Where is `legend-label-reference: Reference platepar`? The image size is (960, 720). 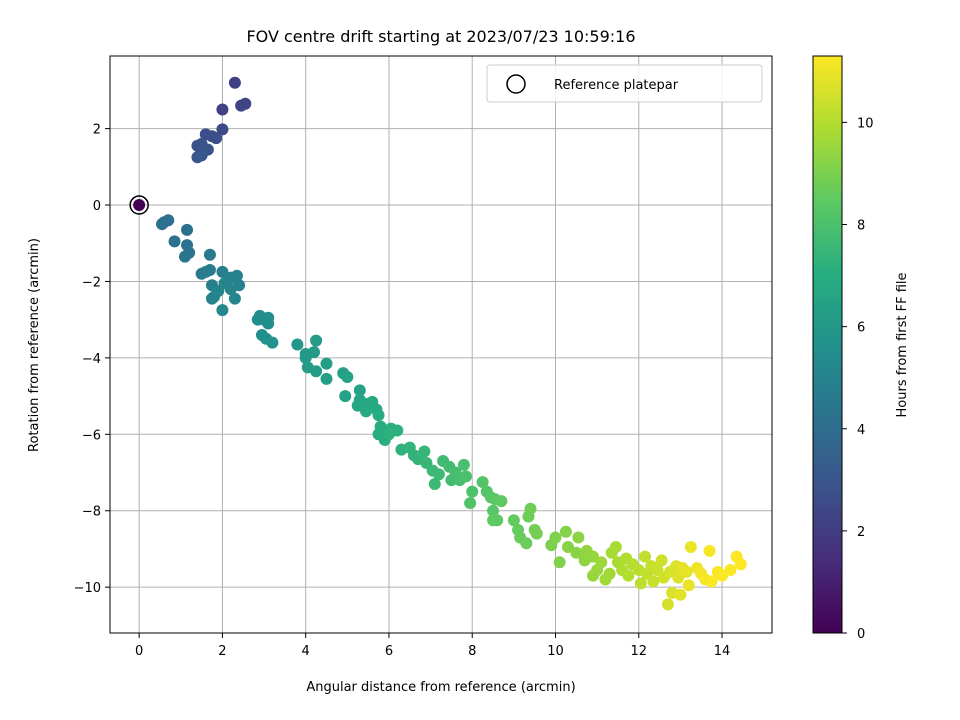 legend-label-reference: Reference platepar is located at coordinates (616, 85).